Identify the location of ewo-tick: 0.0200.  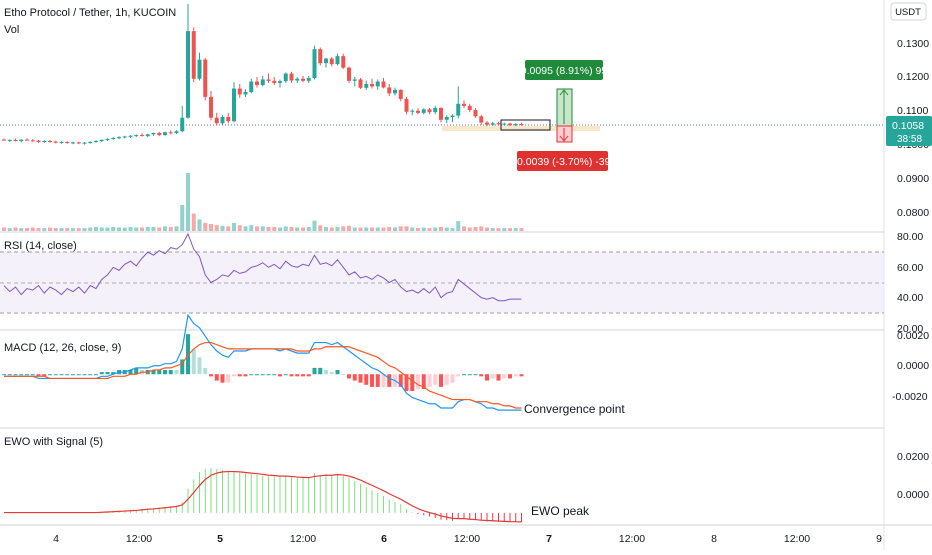
(913, 457).